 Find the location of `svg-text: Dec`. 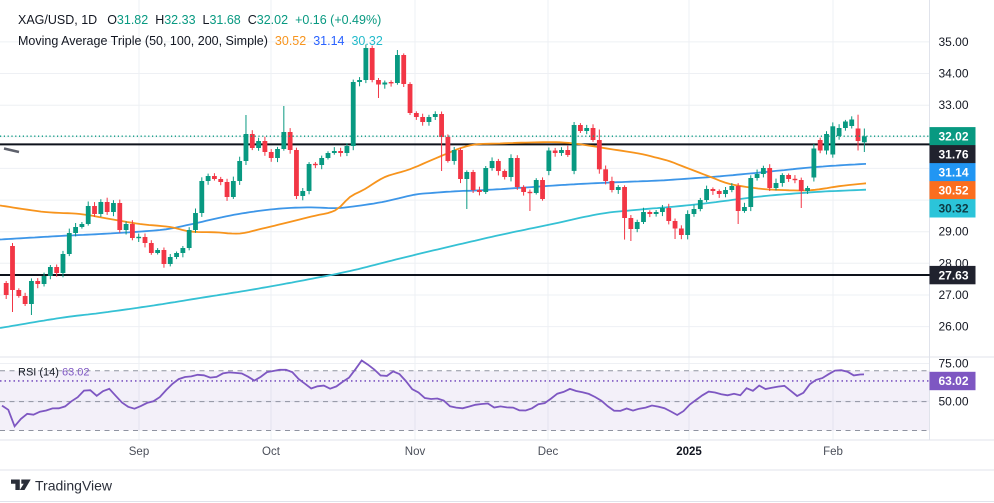

svg-text: Dec is located at coordinates (548, 452).